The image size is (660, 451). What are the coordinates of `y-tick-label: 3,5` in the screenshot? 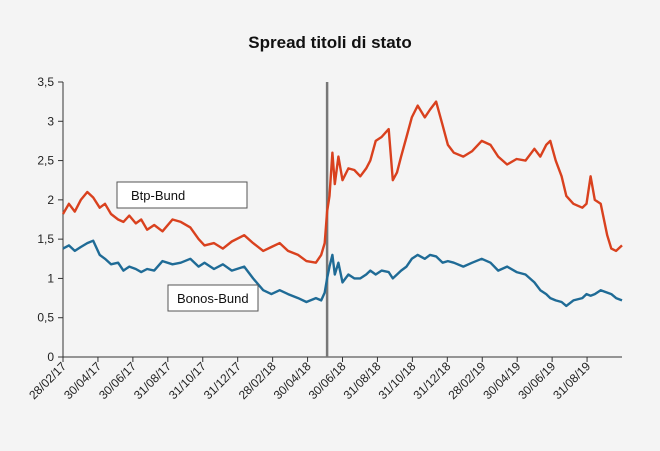 It's located at (45, 82).